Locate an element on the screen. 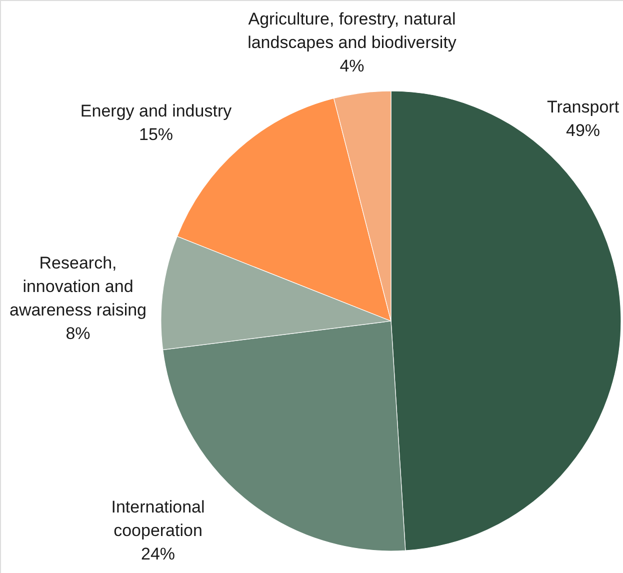 The height and width of the screenshot is (573, 623). slice-label: Research, innovation and awareness raising is located at coordinates (78, 287).